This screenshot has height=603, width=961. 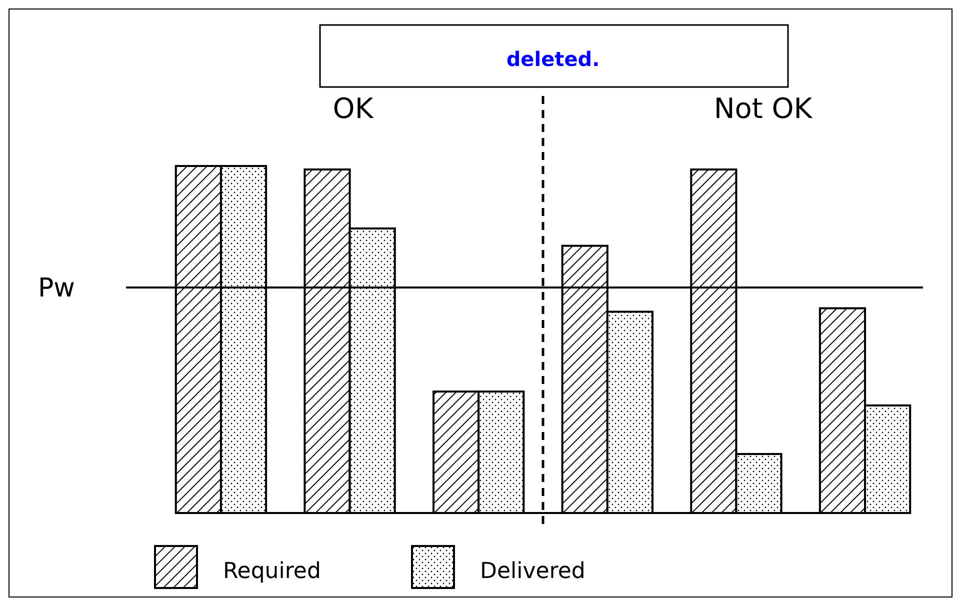 I want to click on text: Not OK, so click(x=763, y=108).